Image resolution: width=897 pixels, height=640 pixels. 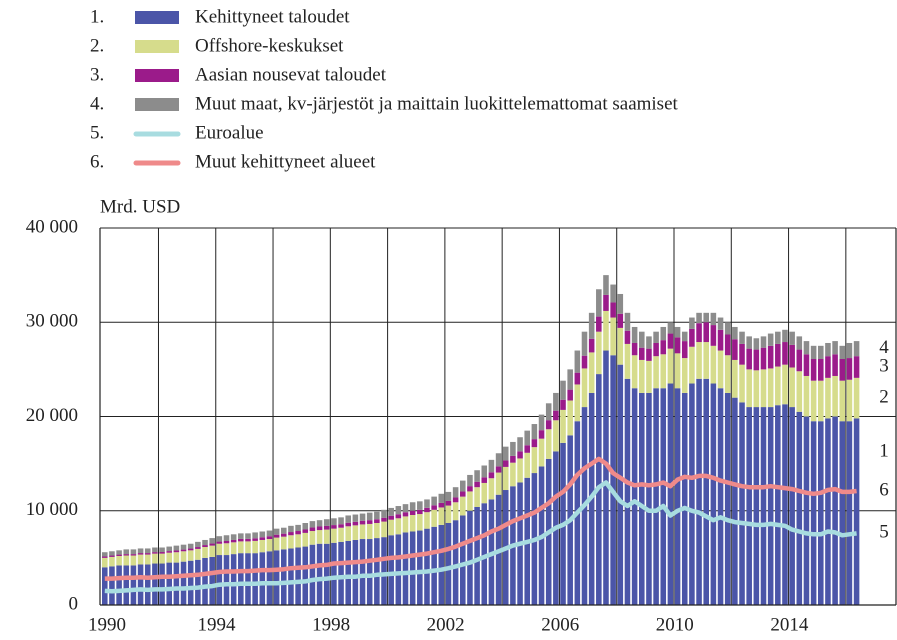 What do you see at coordinates (97, 161) in the screenshot?
I see `legend-number: 6.` at bounding box center [97, 161].